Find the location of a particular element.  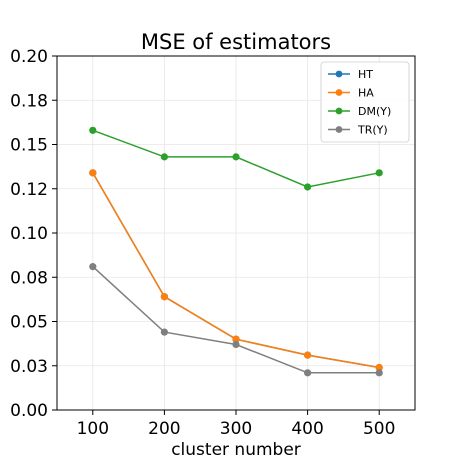

x-tick-label: 100 is located at coordinates (93, 429).